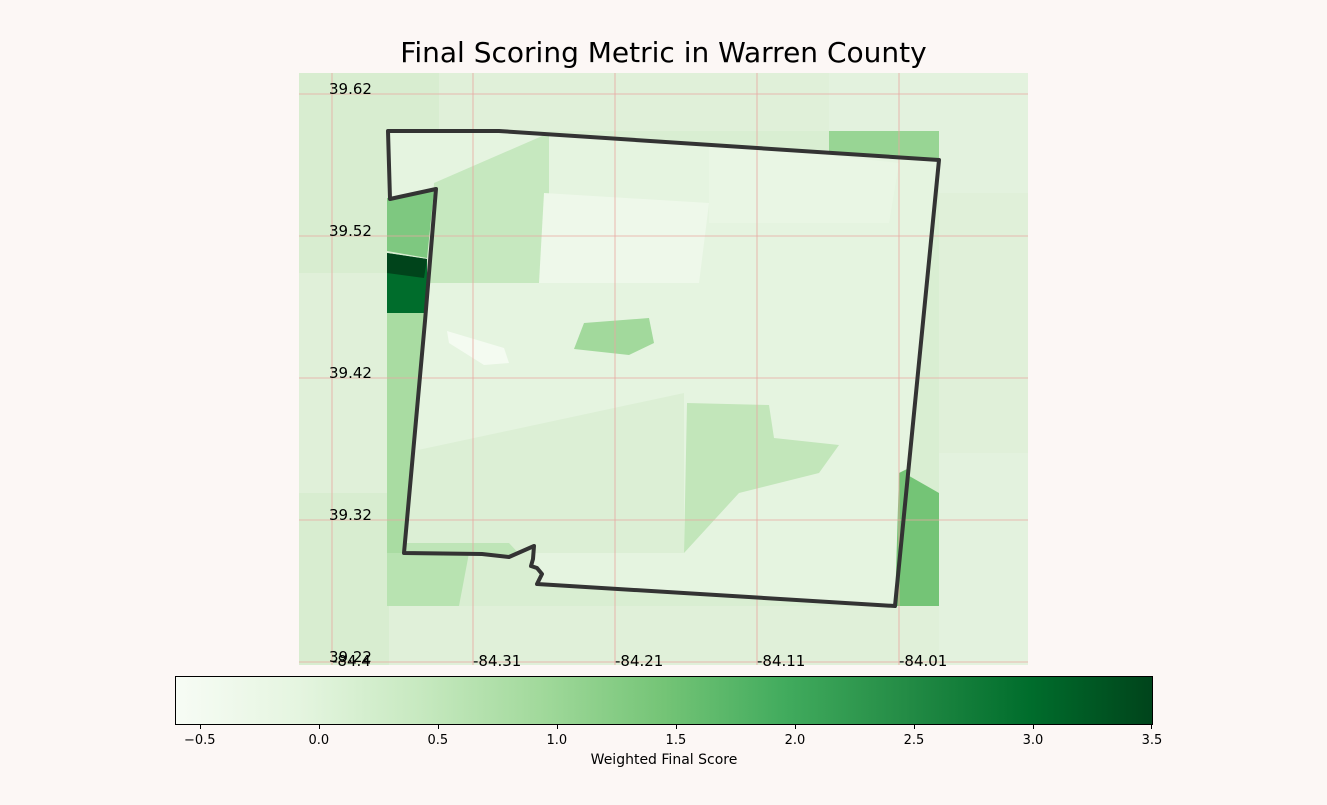 This screenshot has width=1327, height=805. Describe the element at coordinates (664, 700) in the screenshot. I see `colorbar` at that location.